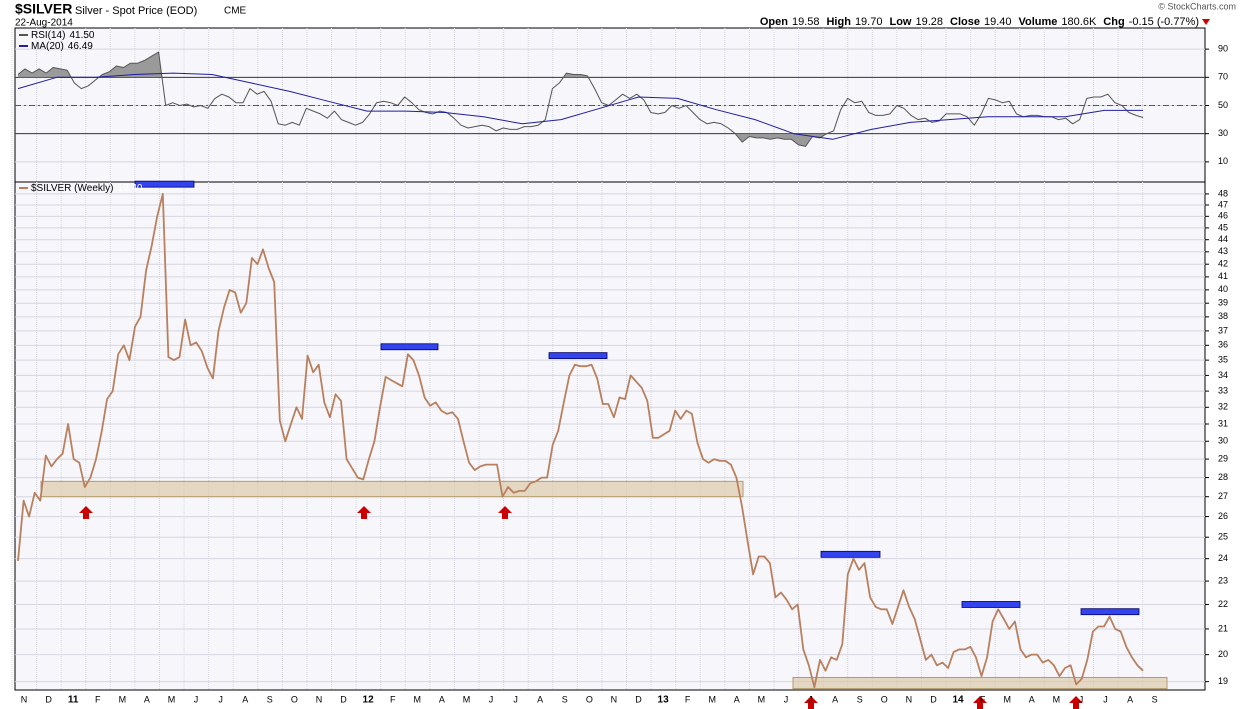  I want to click on y-tick-label: 33, so click(1223, 390).